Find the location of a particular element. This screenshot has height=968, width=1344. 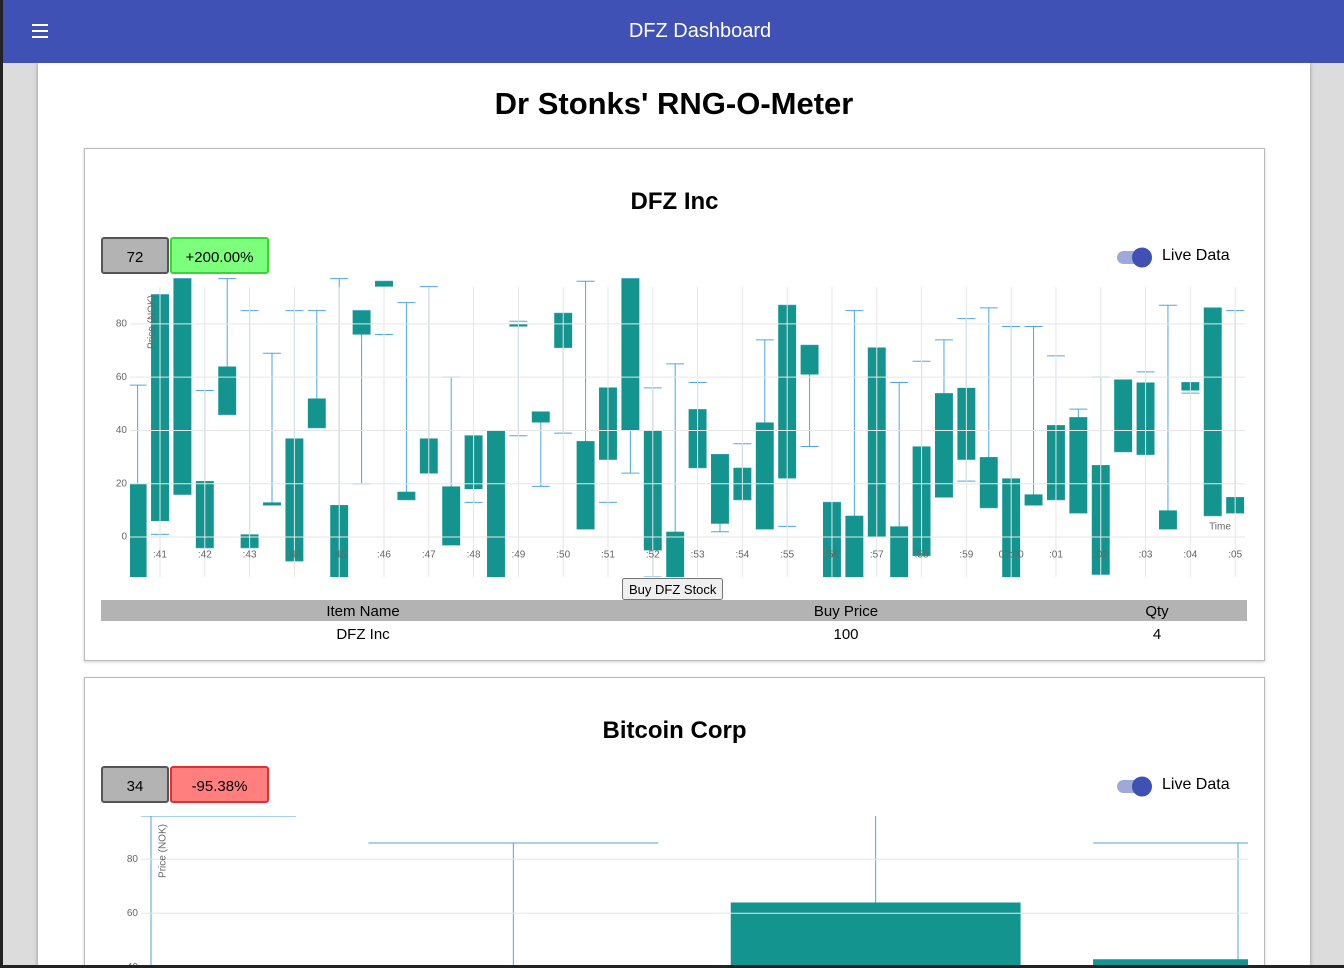

y-tick-label: 0 is located at coordinates (124, 537).